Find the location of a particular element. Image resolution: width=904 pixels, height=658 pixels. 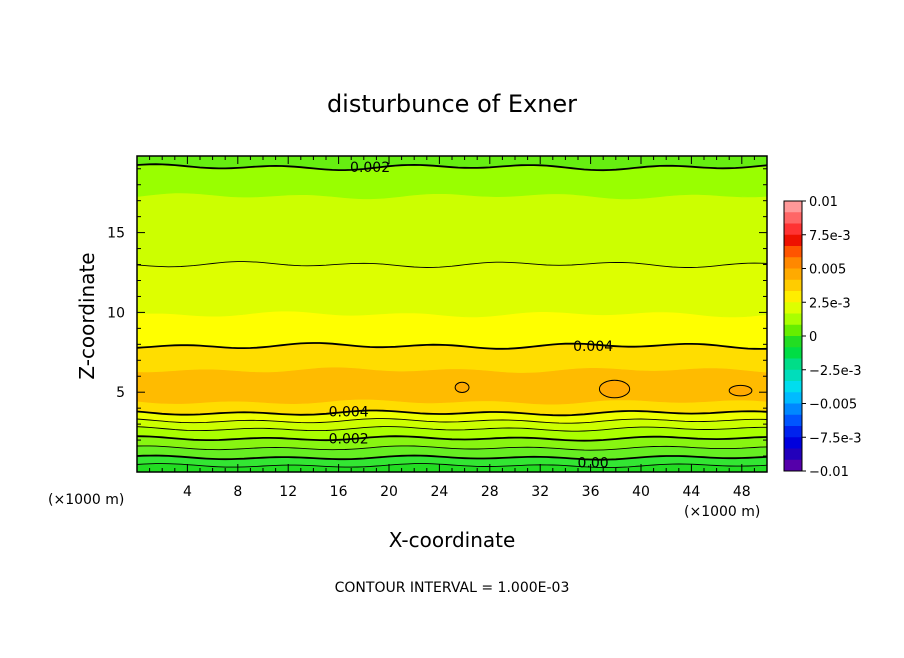

contour-label-2: 0.004 is located at coordinates (349, 412).